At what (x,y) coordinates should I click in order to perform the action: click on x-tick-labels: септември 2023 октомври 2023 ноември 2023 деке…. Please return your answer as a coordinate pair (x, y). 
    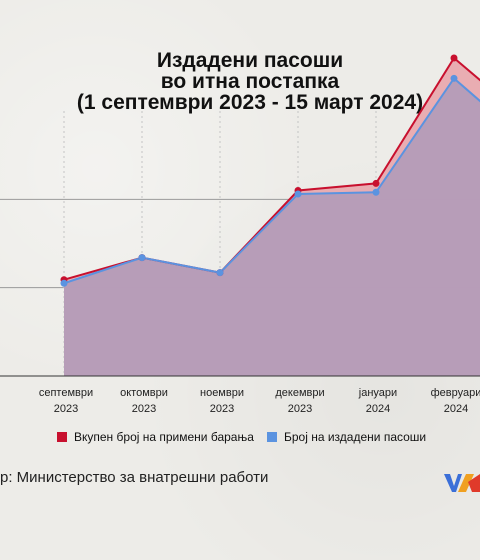
    Looking at the image, I should click on (259, 401).